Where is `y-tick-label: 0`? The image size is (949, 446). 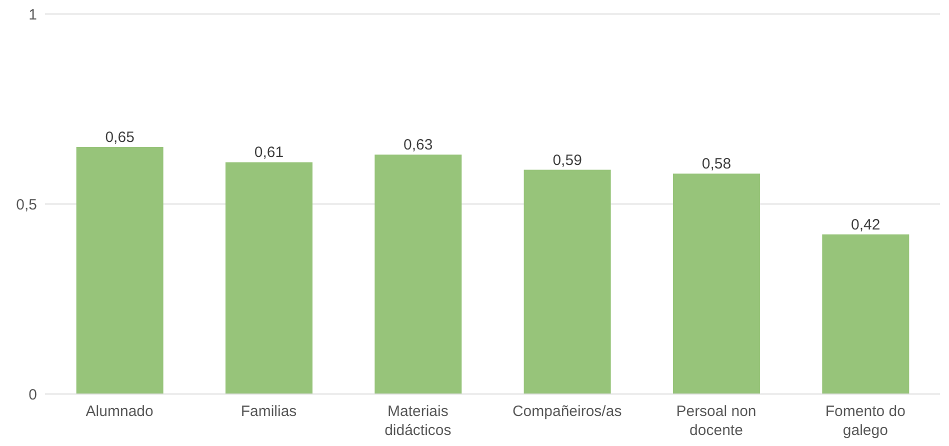
y-tick-label: 0 is located at coordinates (32, 395).